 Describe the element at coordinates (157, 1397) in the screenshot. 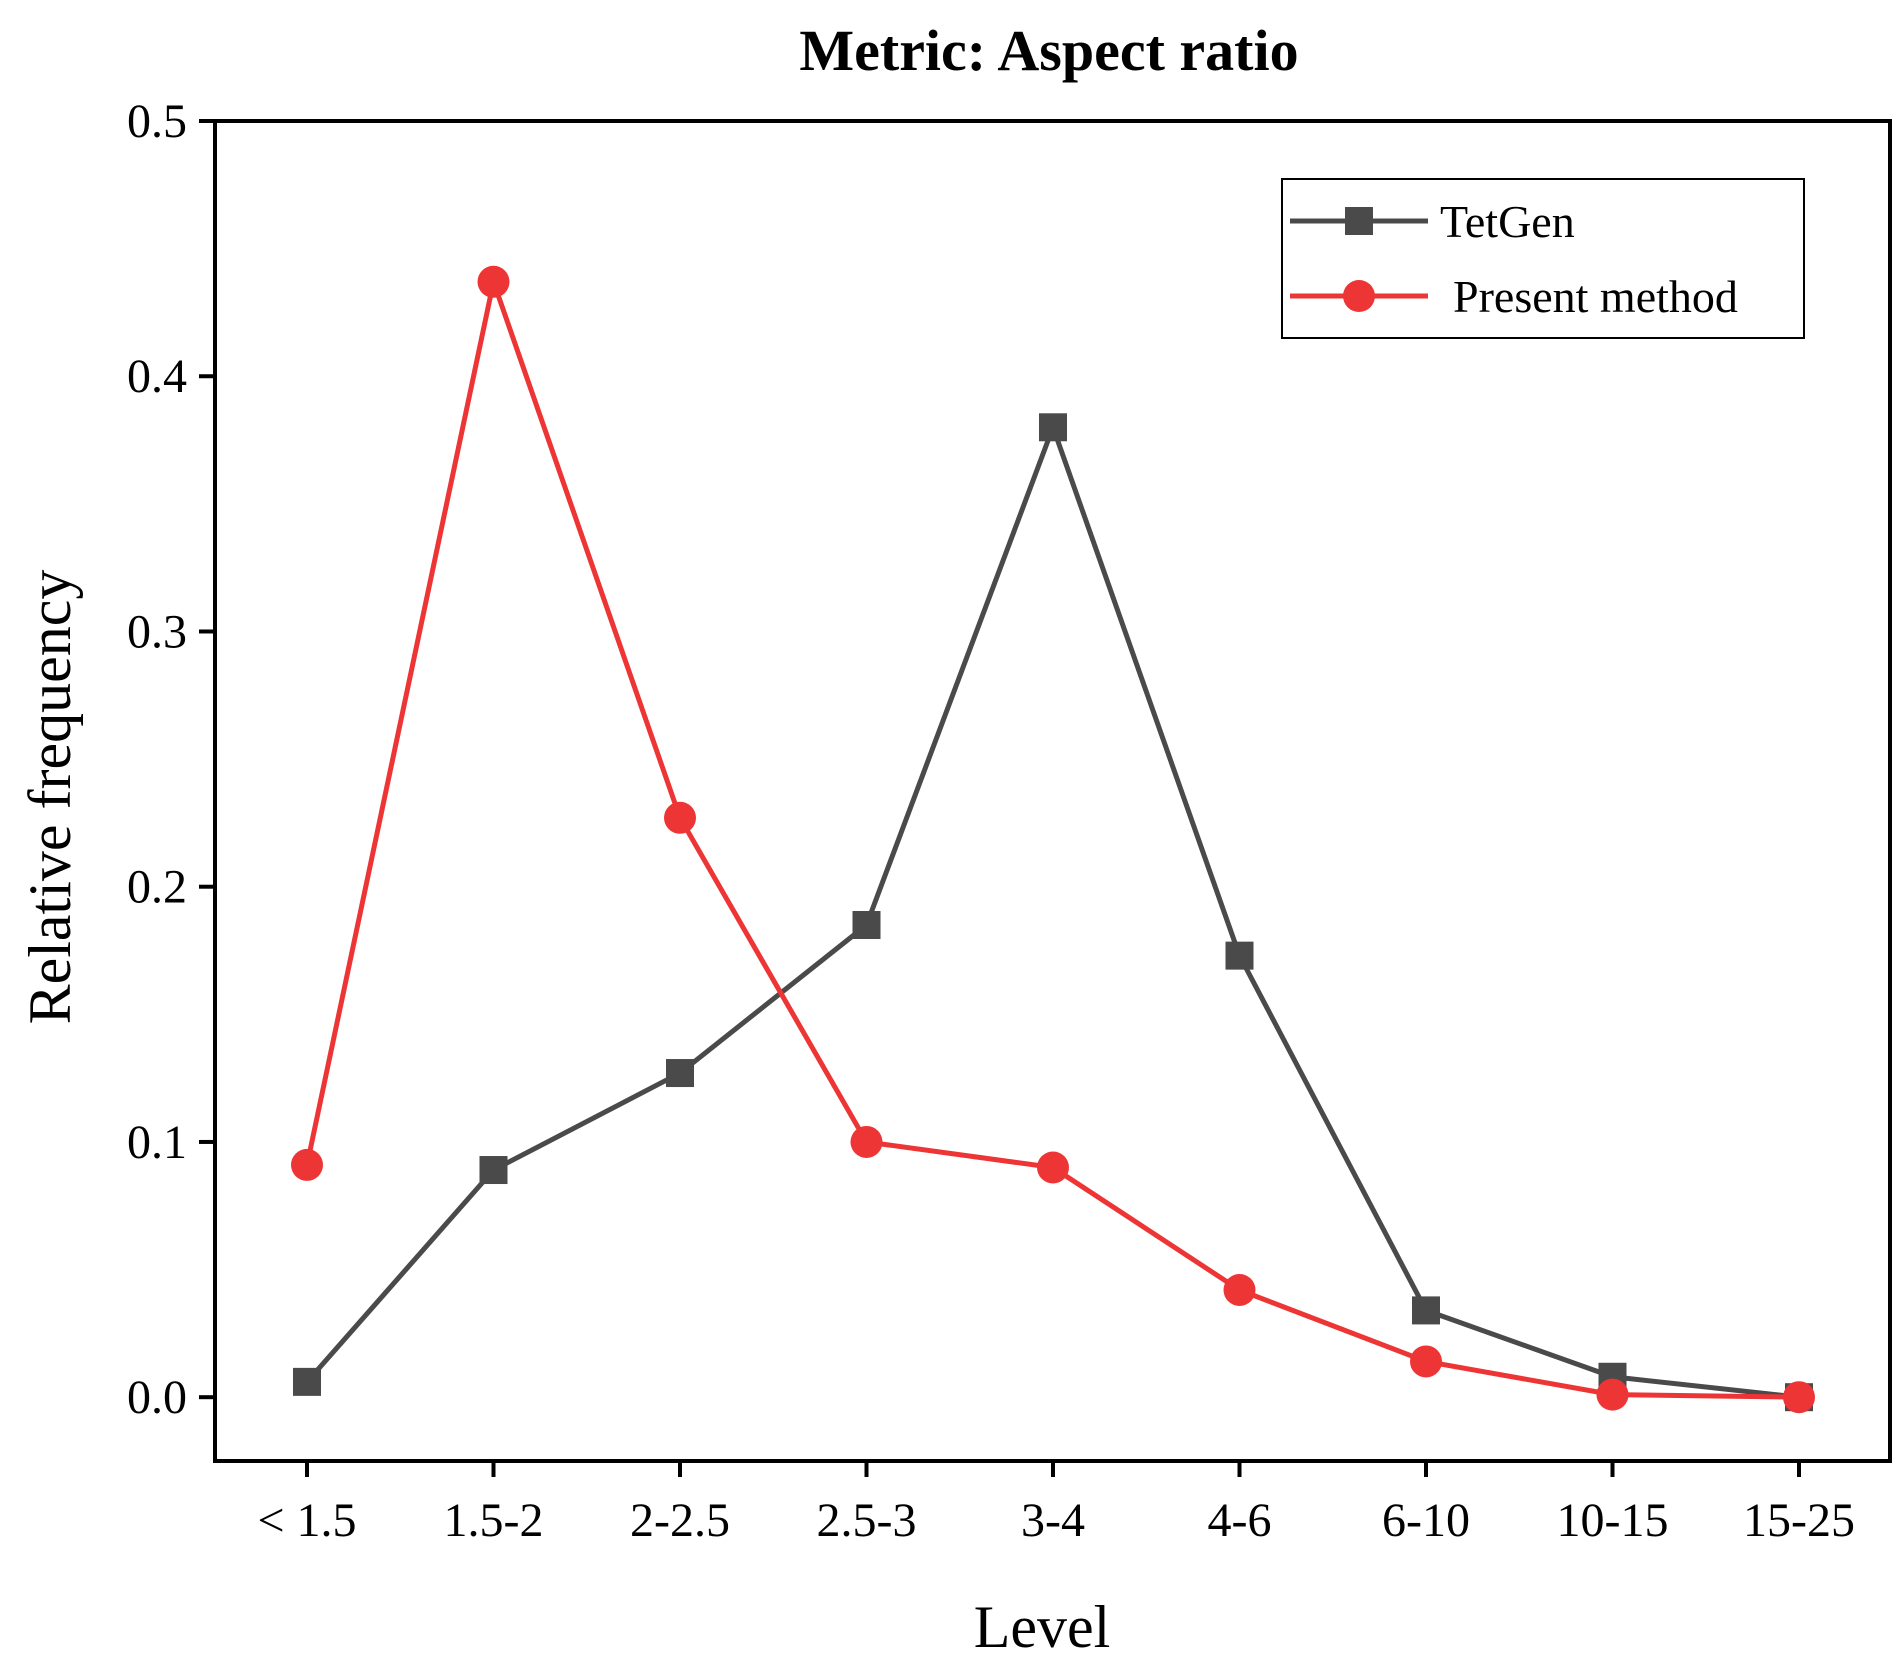

I see `y-tick-label: 0.0` at that location.